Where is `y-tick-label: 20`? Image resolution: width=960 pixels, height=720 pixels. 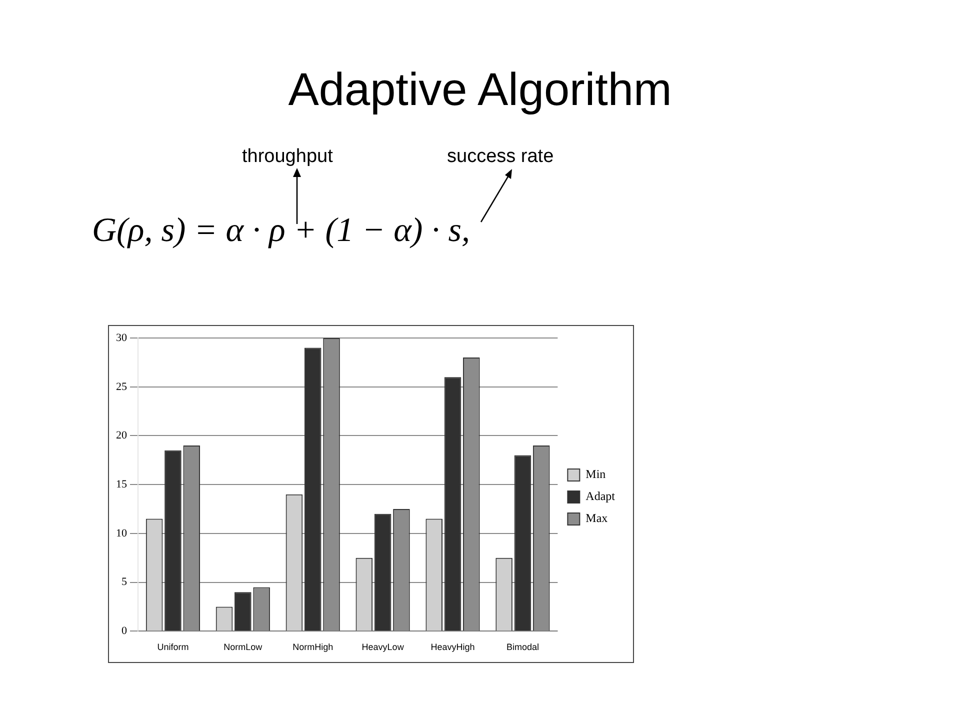
y-tick-label: 20 is located at coordinates (122, 436).